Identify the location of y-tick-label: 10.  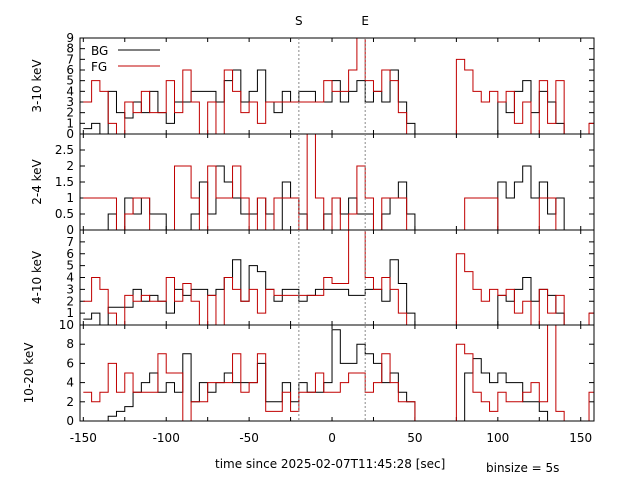
(66, 325).